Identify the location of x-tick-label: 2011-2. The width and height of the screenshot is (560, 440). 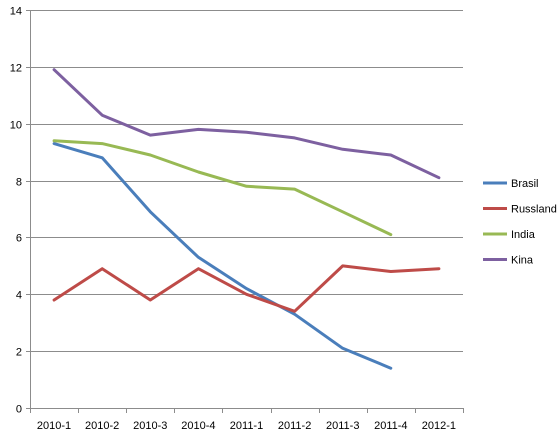
(294, 426).